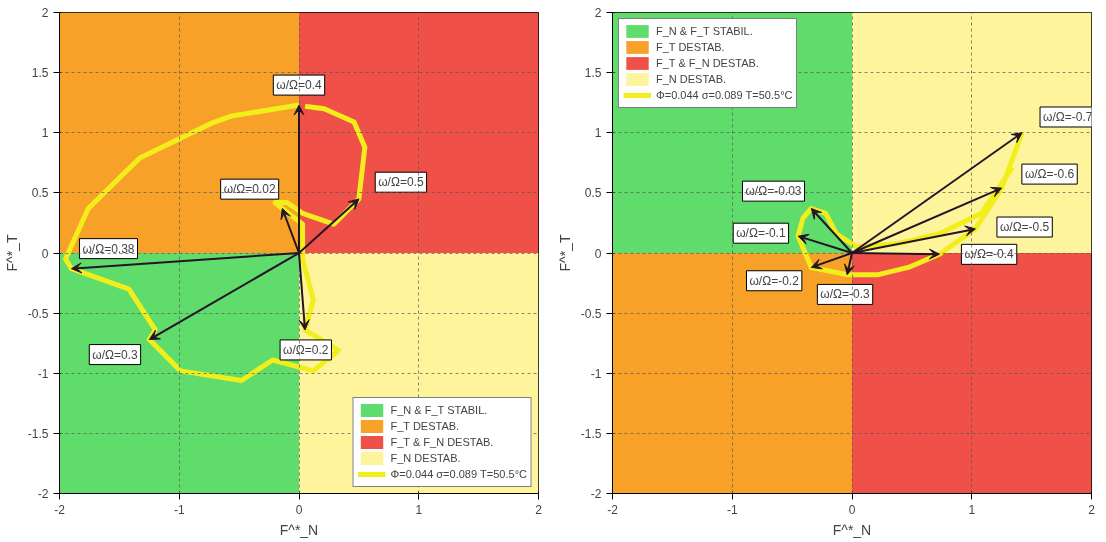 The width and height of the screenshot is (1106, 542). What do you see at coordinates (108, 248) in the screenshot?
I see `annotation: ω/Ω=0.38` at bounding box center [108, 248].